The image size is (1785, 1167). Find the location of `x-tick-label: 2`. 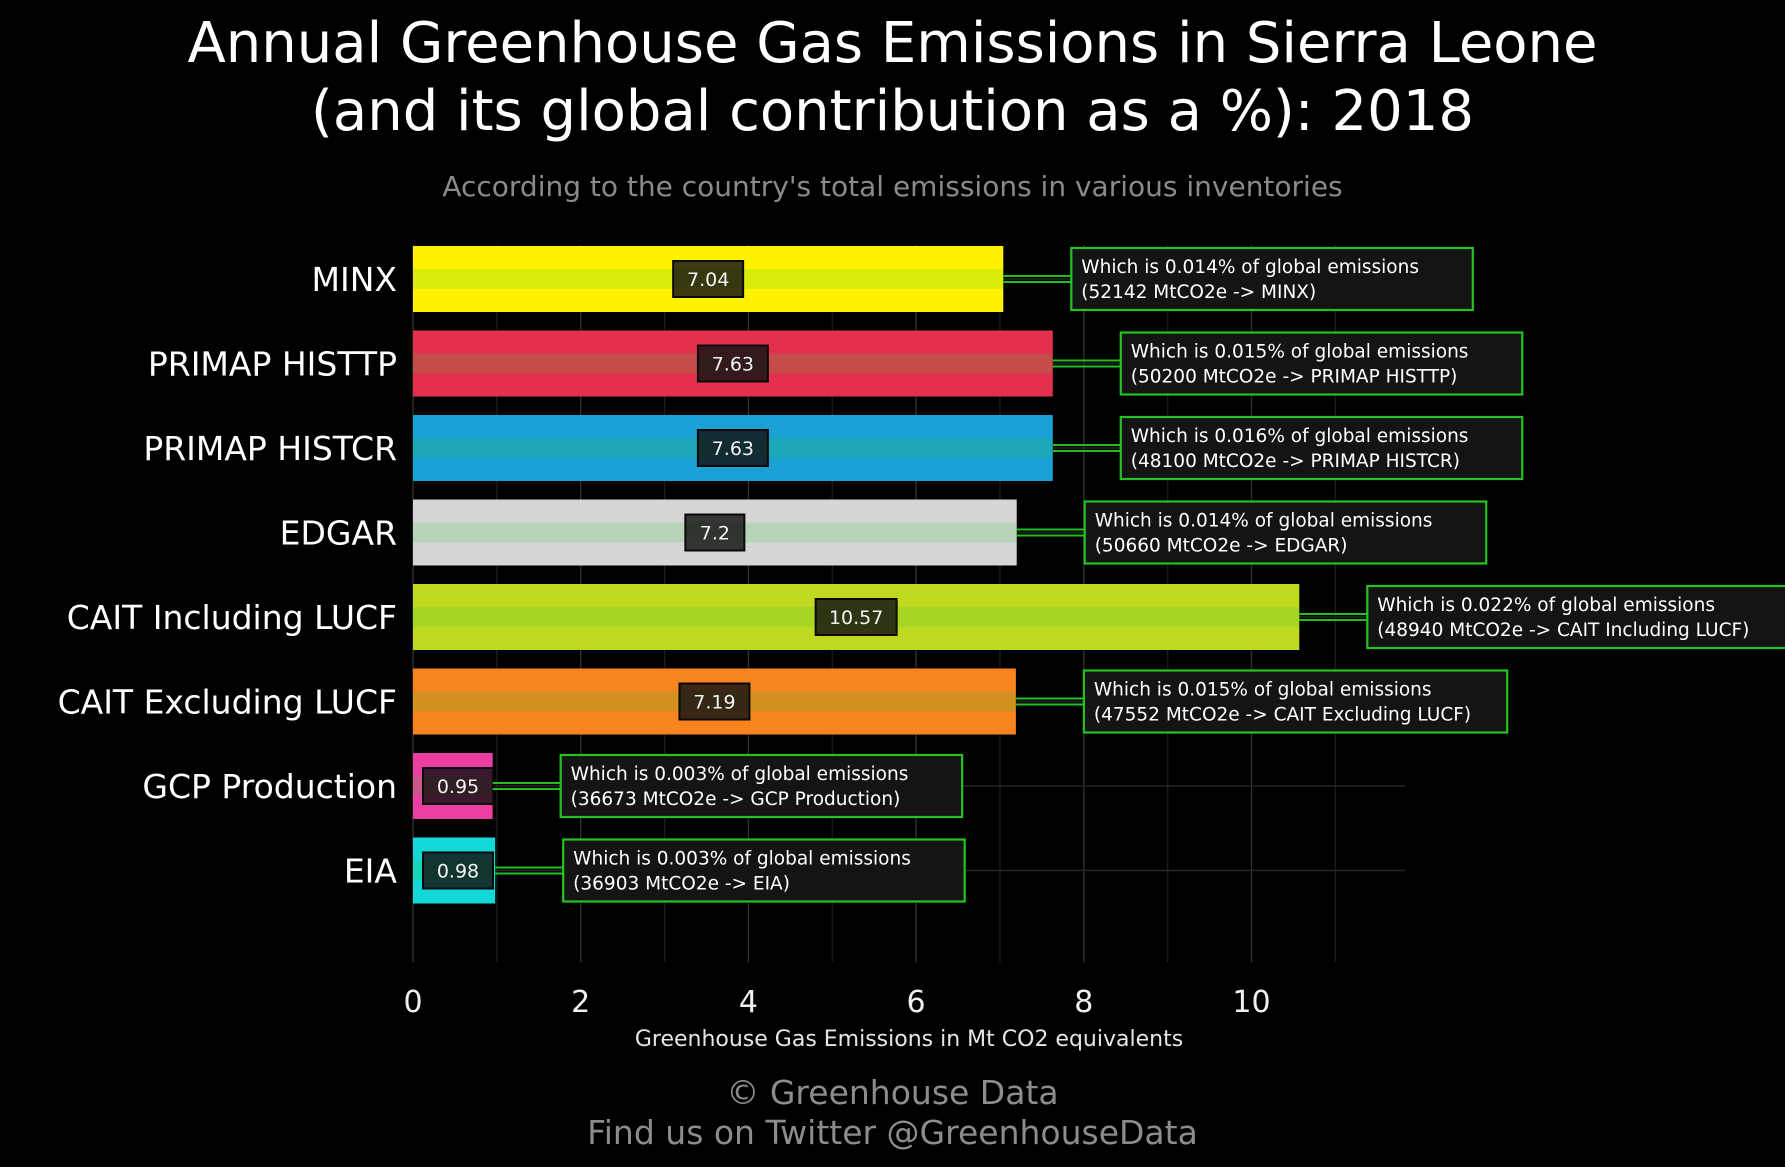

x-tick-label: 2 is located at coordinates (580, 1002).